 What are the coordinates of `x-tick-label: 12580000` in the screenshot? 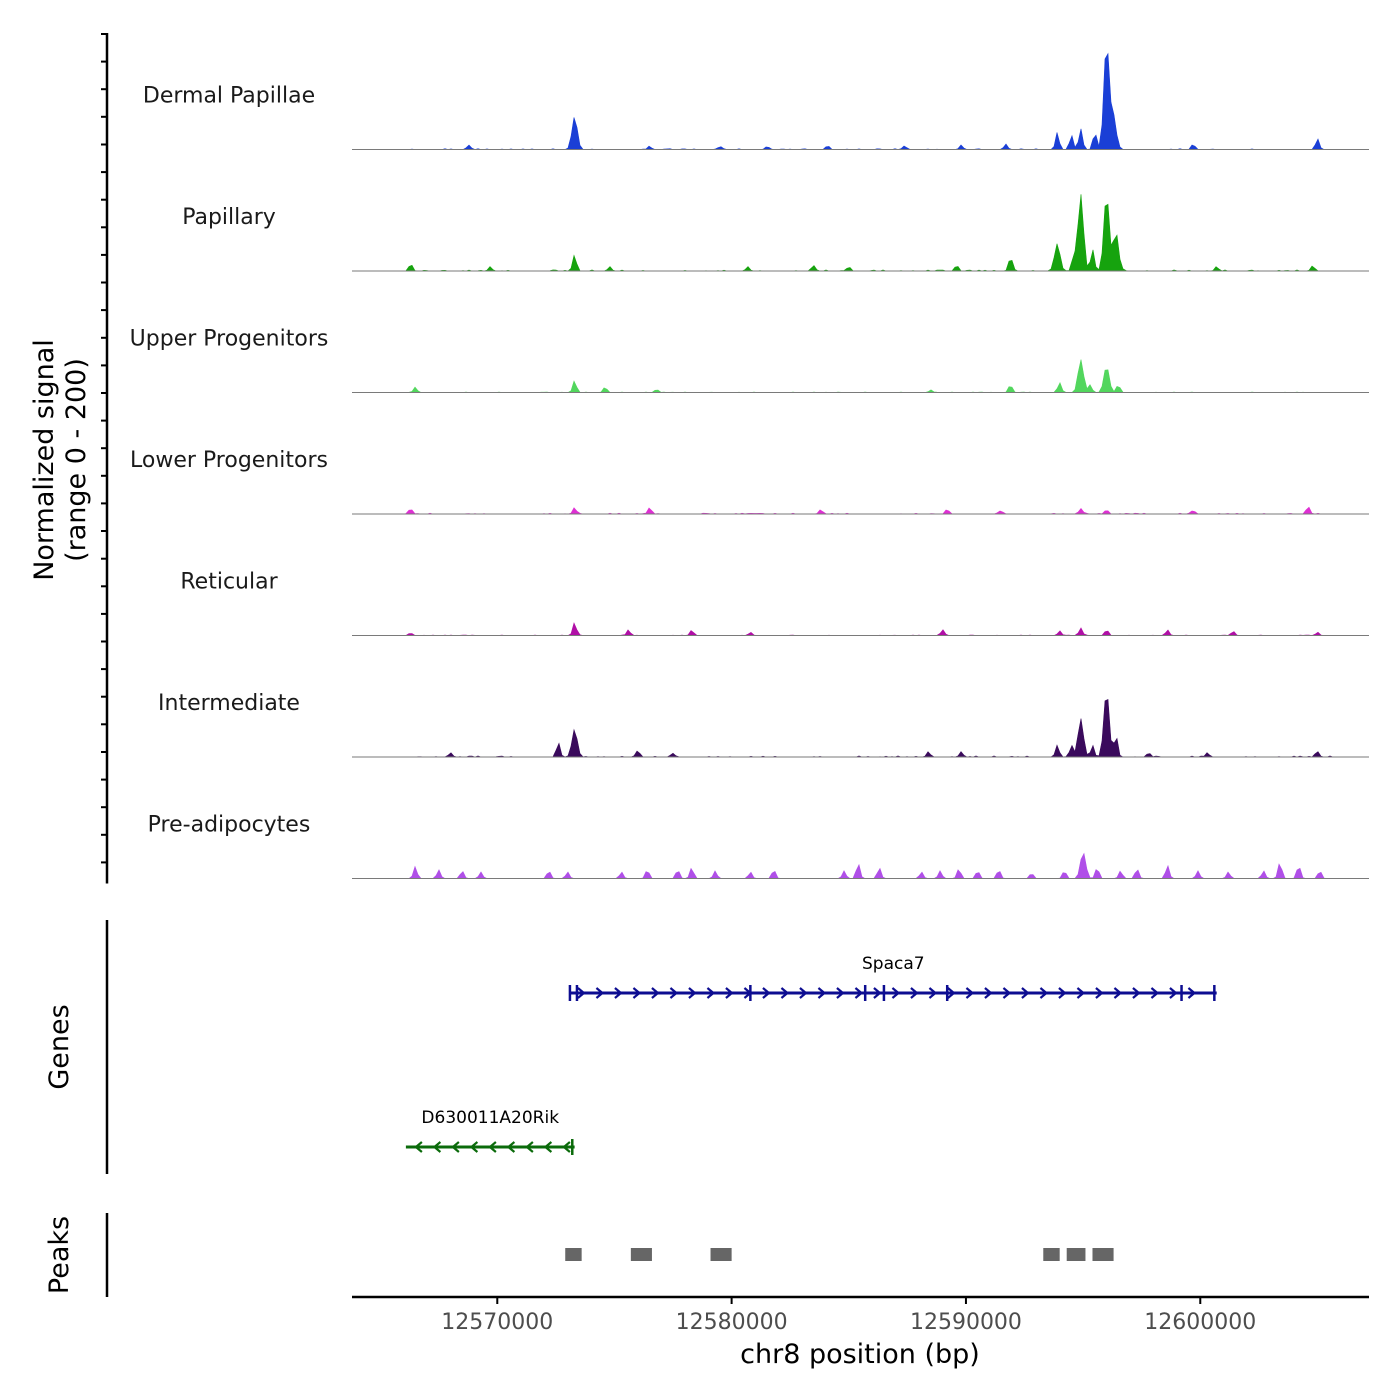 It's located at (732, 1322).